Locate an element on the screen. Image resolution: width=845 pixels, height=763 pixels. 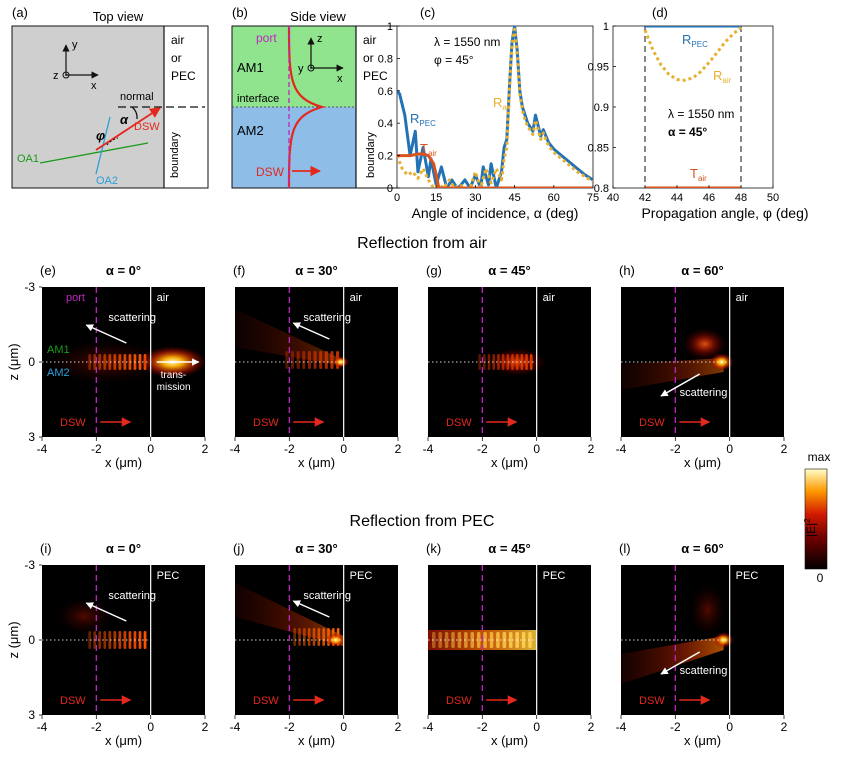
panel-c-phi: φ = 45° is located at coordinates (454, 60).